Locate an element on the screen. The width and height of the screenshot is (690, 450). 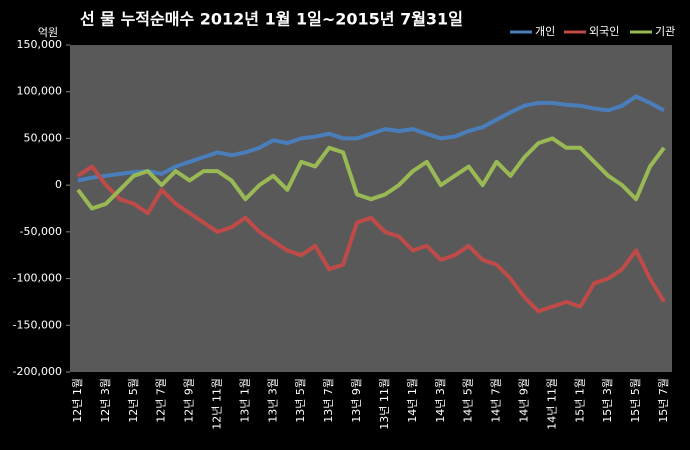
x-tick-label: 13년 1월 is located at coordinates (244, 400).